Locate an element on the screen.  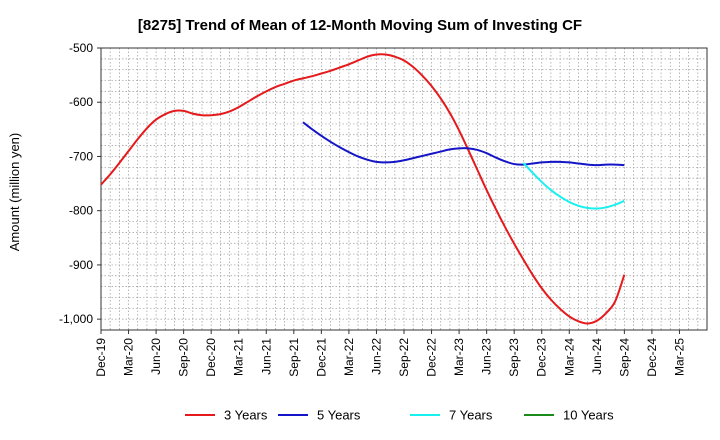
x-tick-label: Mar-23 is located at coordinates (459, 357).